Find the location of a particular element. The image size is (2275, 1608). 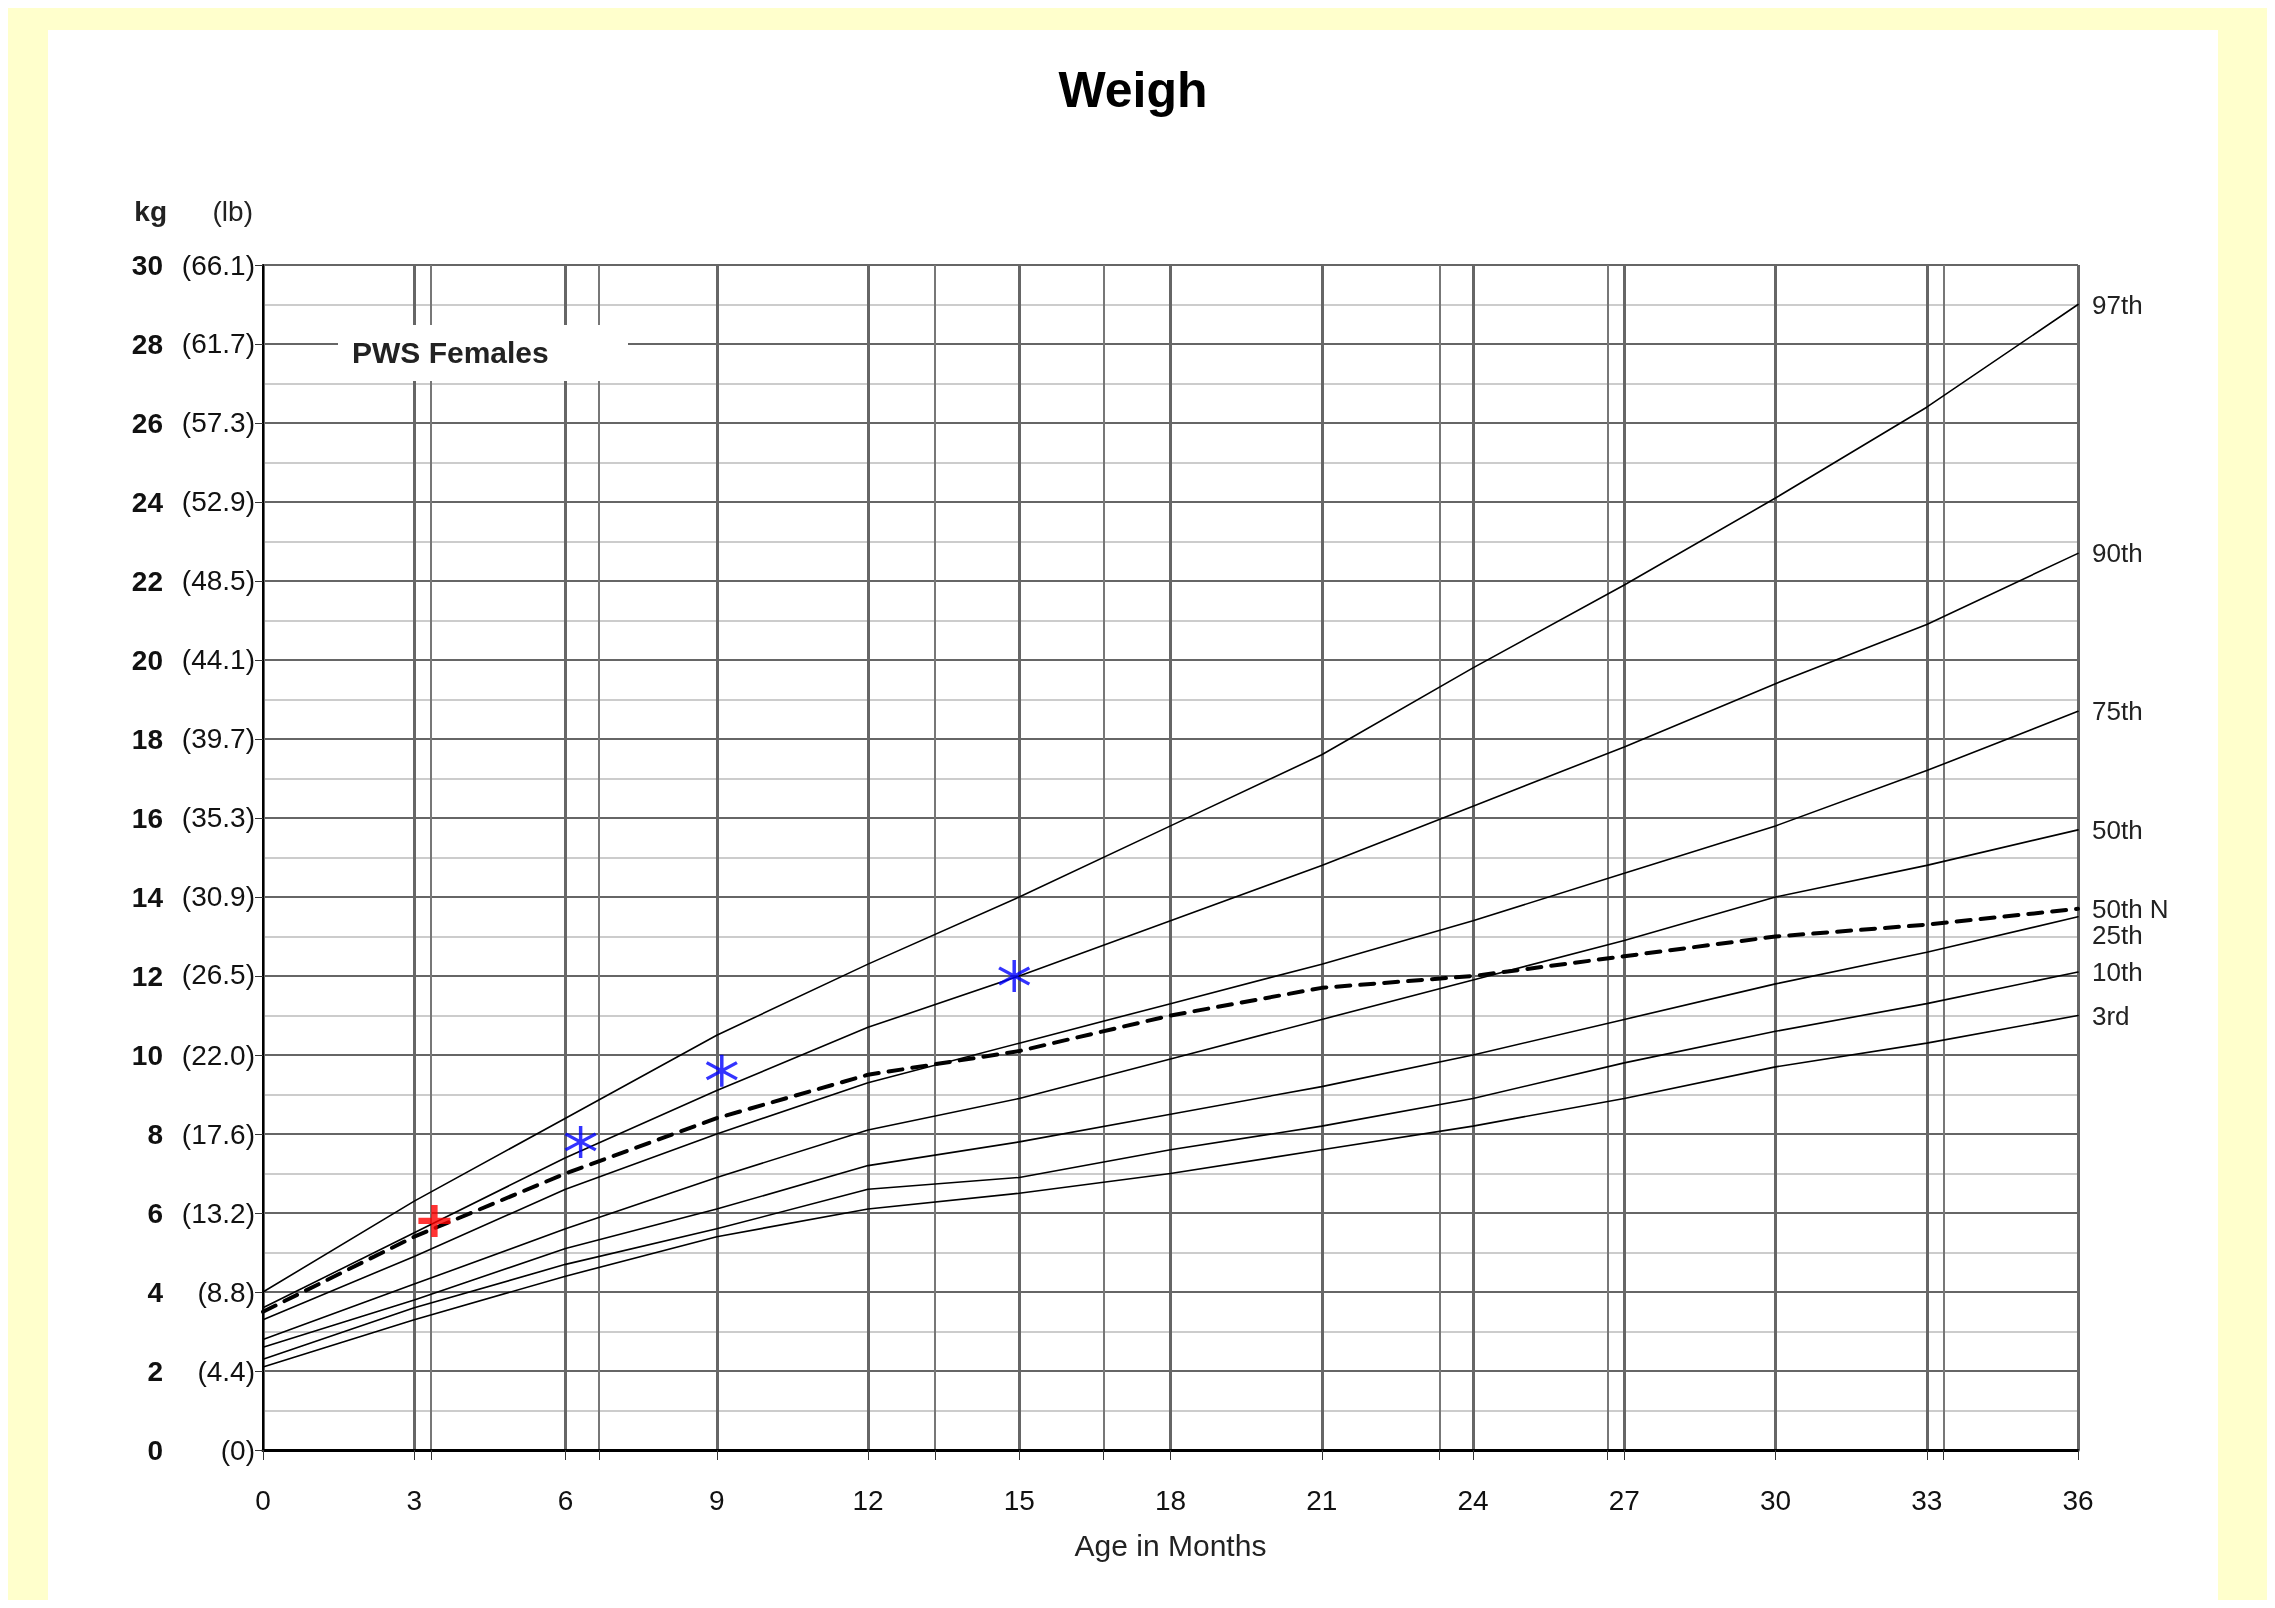

x-tick-label: 12 is located at coordinates (868, 1500).